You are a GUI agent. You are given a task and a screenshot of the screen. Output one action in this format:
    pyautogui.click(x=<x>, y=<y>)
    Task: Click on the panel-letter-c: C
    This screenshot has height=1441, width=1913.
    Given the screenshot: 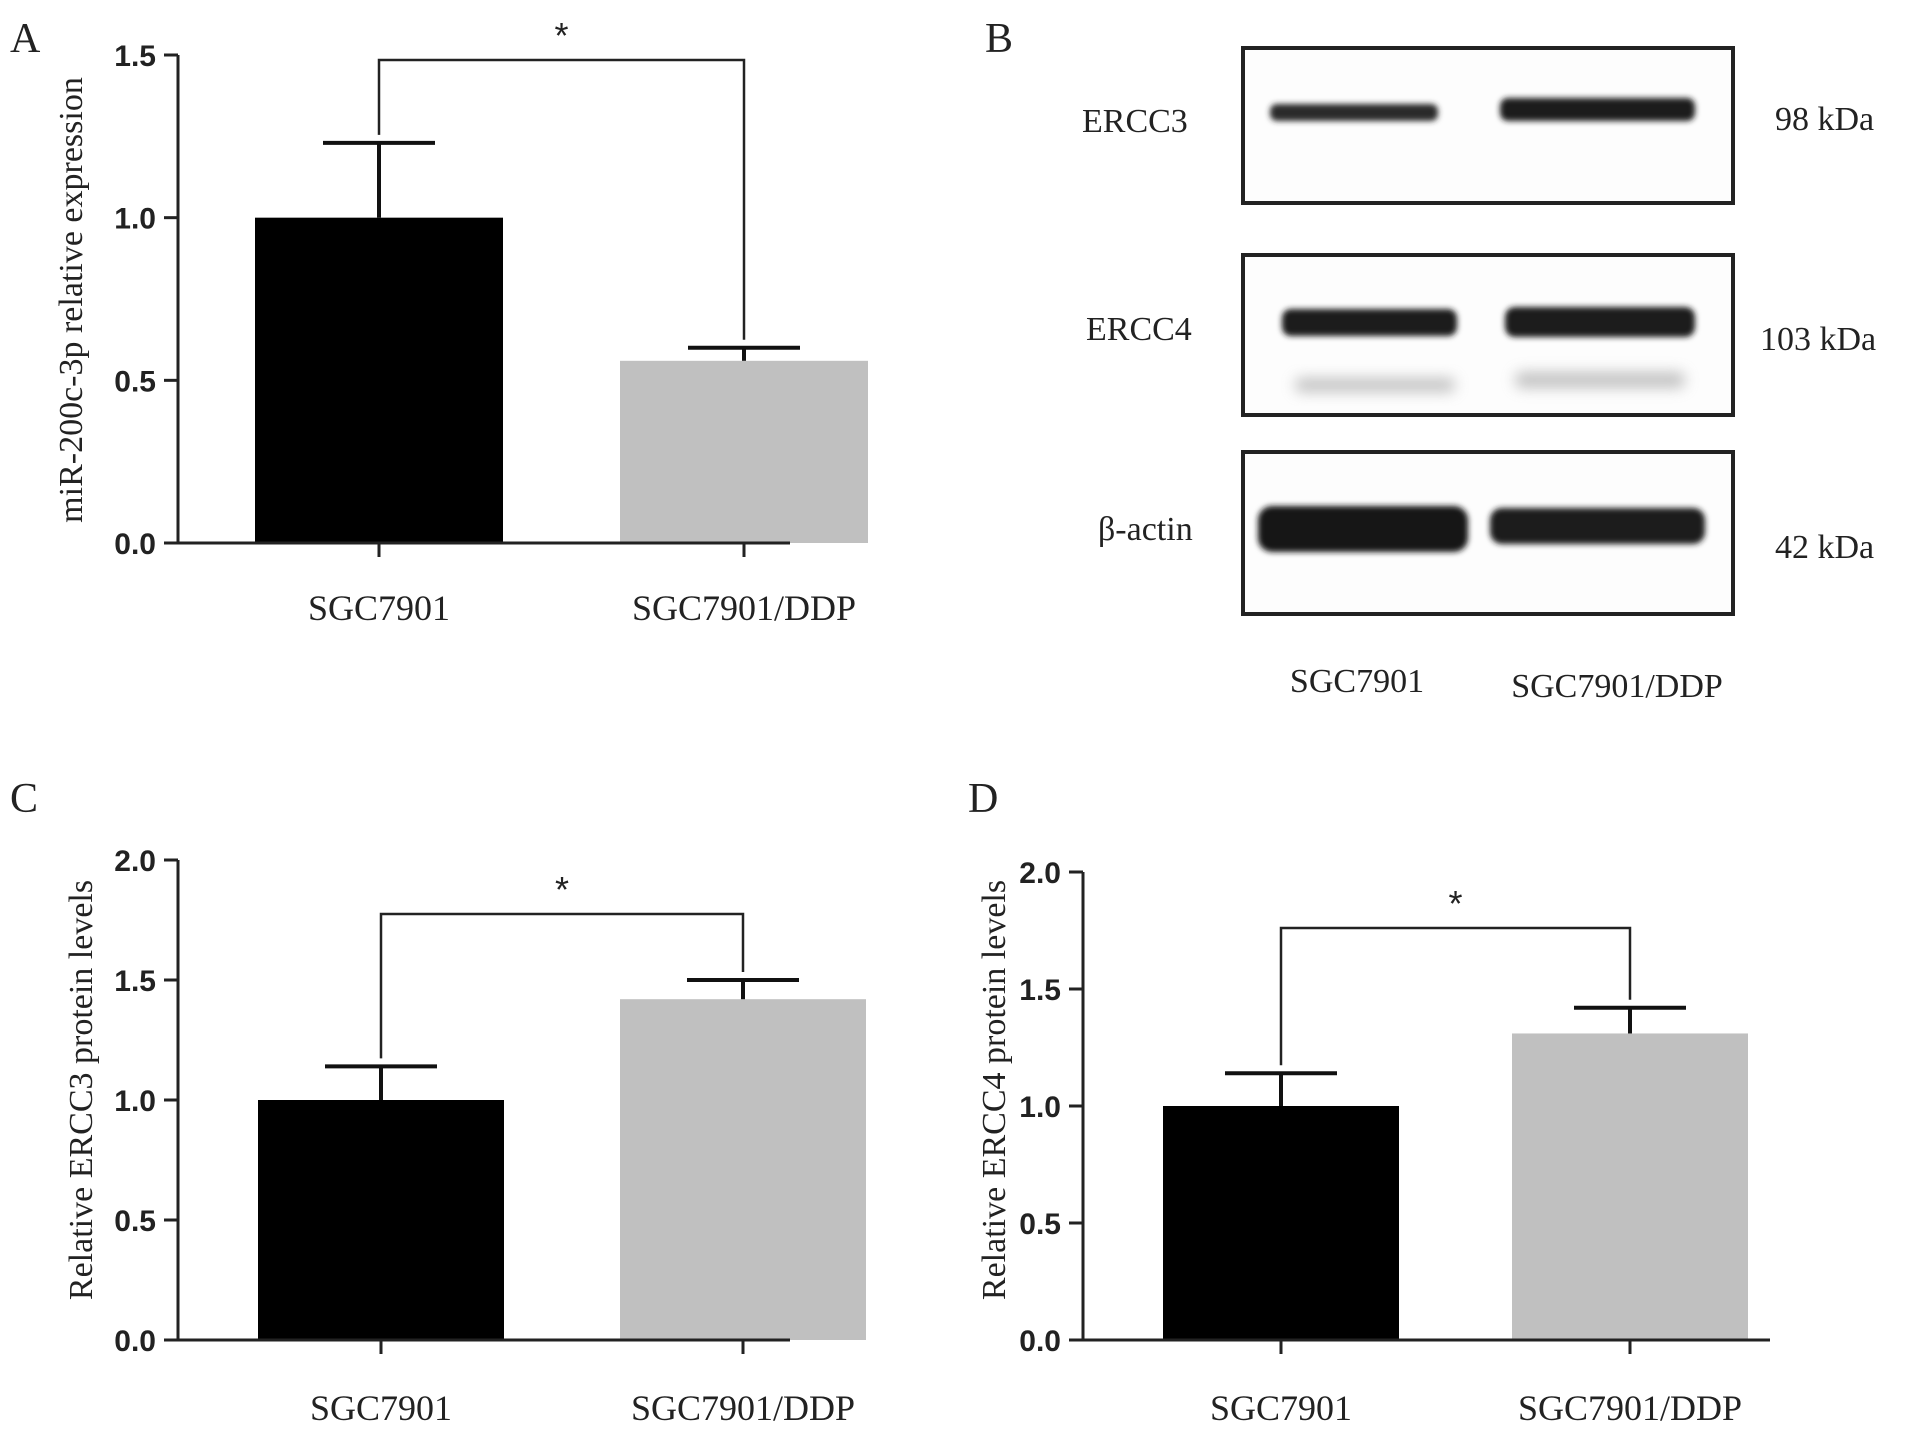 What is the action you would take?
    pyautogui.click(x=24, y=799)
    